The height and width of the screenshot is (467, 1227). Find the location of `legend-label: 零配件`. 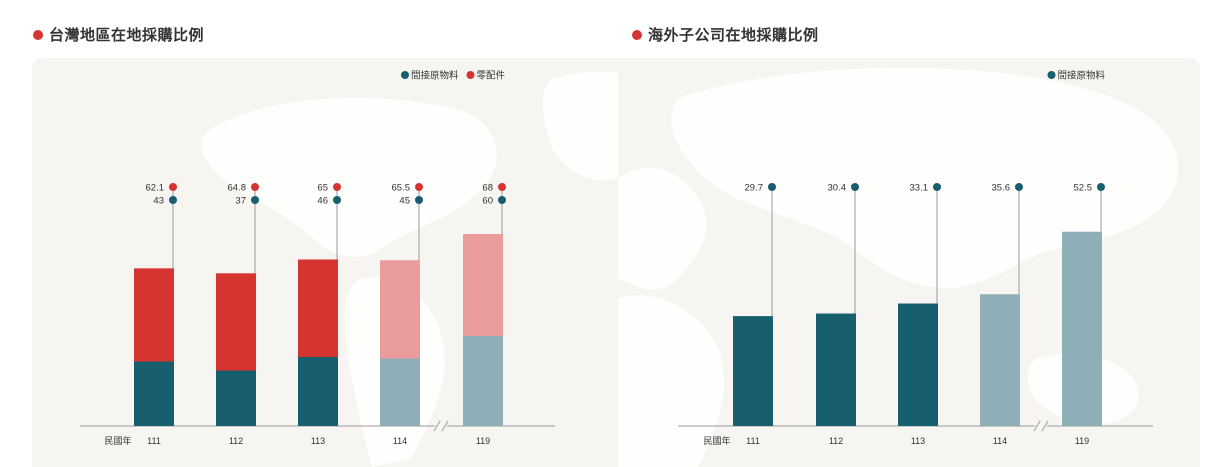

legend-label: 零配件 is located at coordinates (491, 76).